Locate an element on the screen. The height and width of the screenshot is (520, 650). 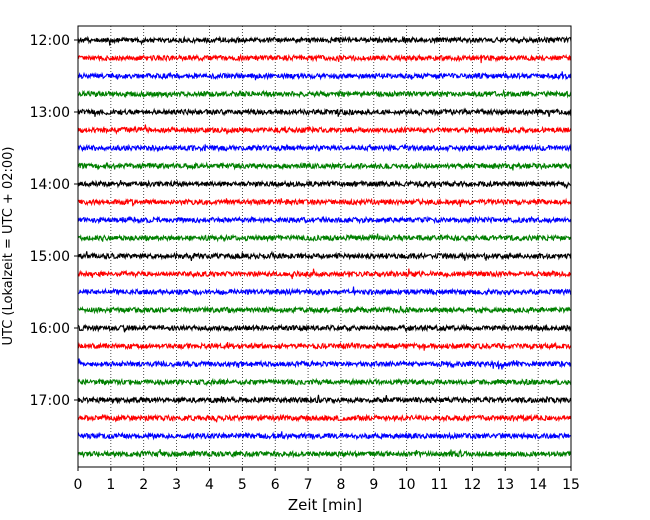
y-tick-label: 15:00 is located at coordinates (50, 257).